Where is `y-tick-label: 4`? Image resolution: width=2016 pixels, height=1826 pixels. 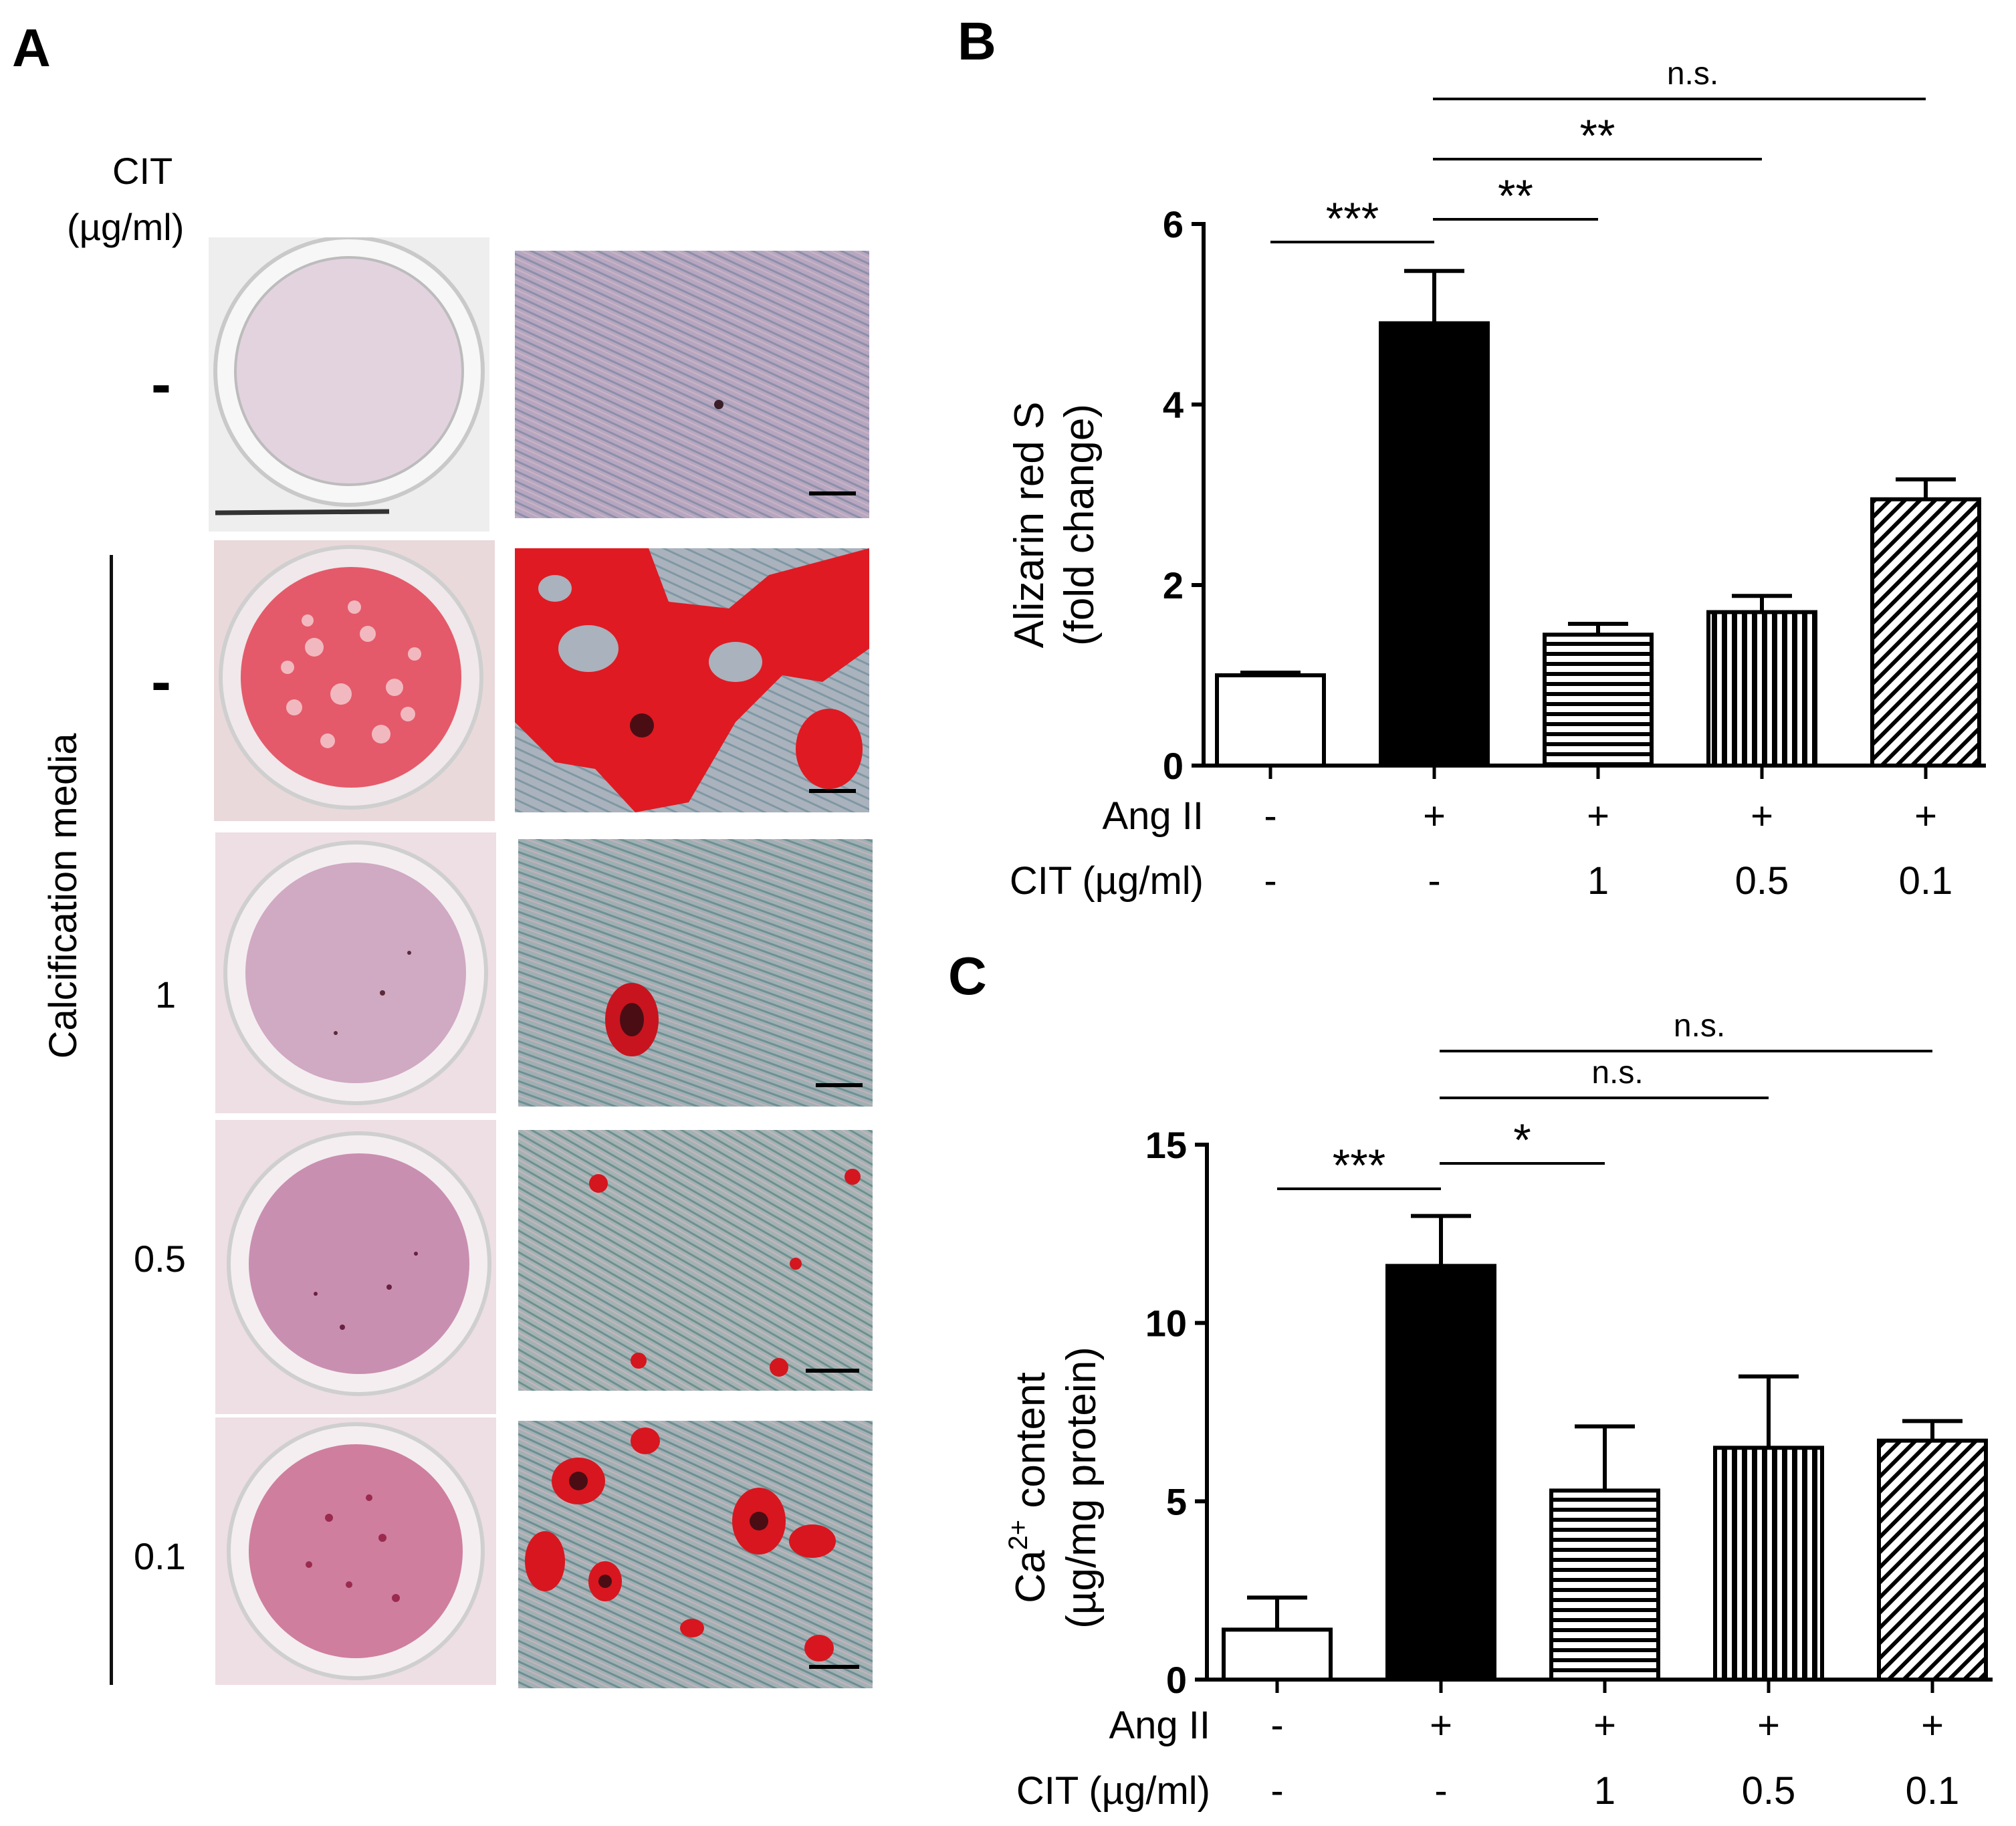
y-tick-label: 4 is located at coordinates (1173, 405).